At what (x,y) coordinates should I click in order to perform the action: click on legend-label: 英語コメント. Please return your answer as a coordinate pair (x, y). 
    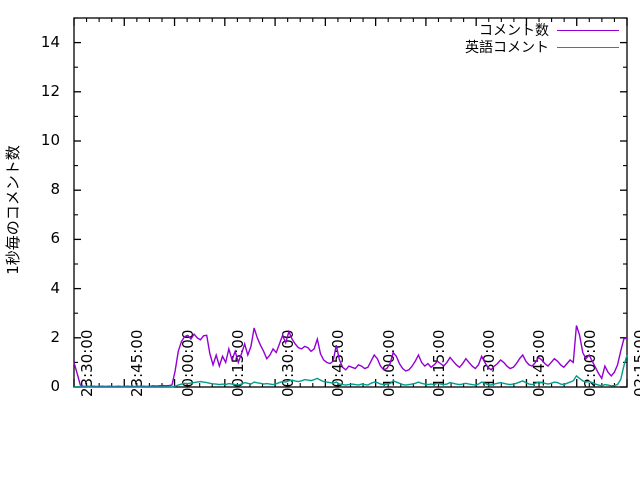
    Looking at the image, I should click on (507, 47).